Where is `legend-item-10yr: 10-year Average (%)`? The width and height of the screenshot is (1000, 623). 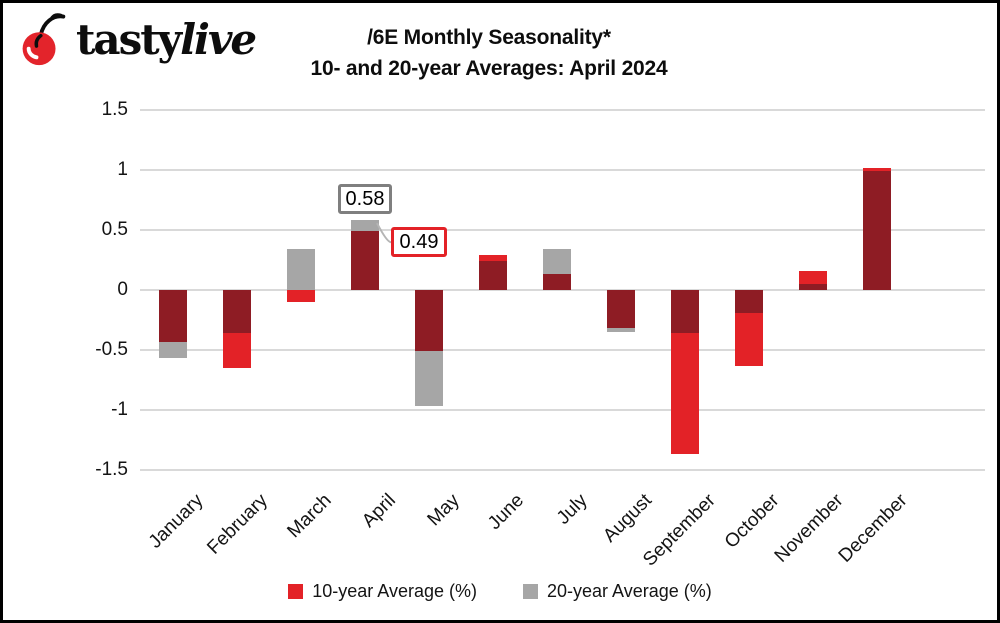 legend-item-10yr: 10-year Average (%) is located at coordinates (382, 591).